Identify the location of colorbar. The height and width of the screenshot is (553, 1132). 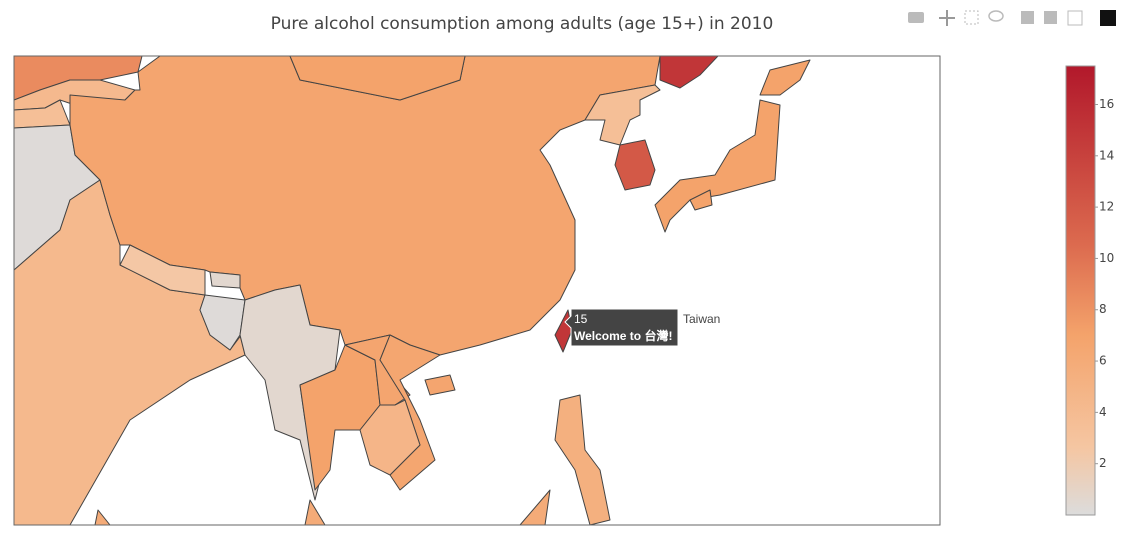
(1080, 290).